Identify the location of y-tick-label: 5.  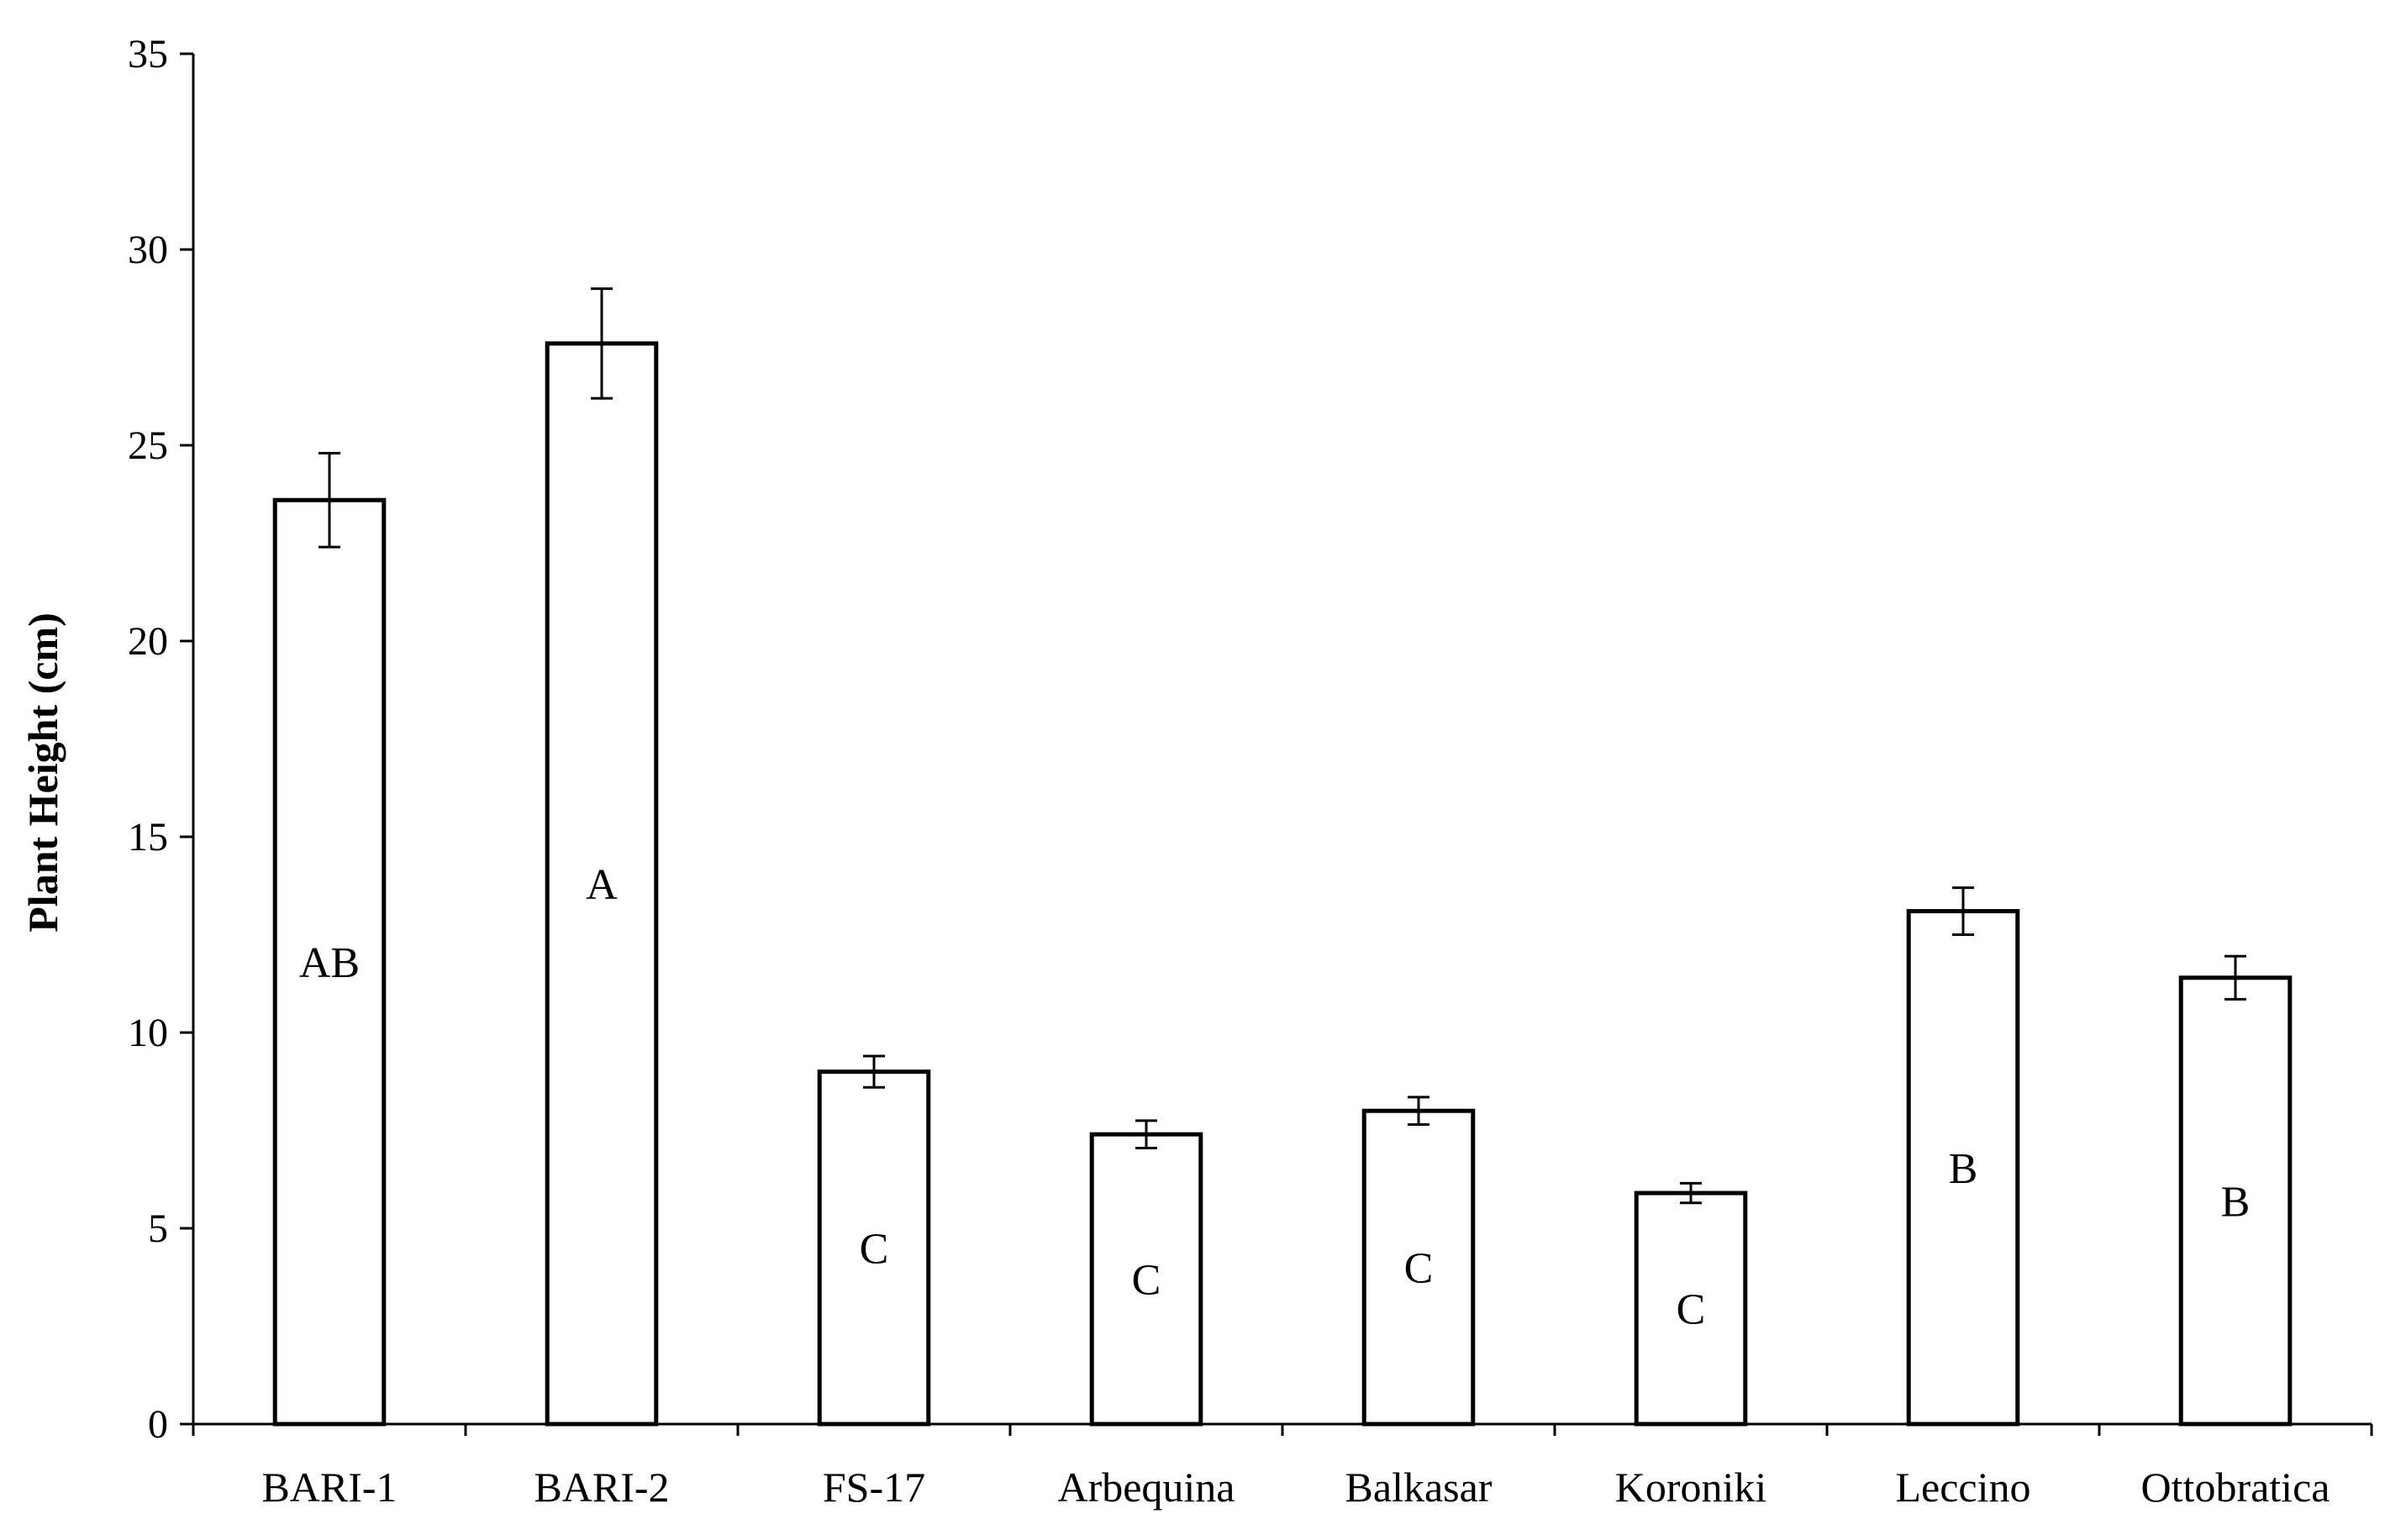
(158, 1229).